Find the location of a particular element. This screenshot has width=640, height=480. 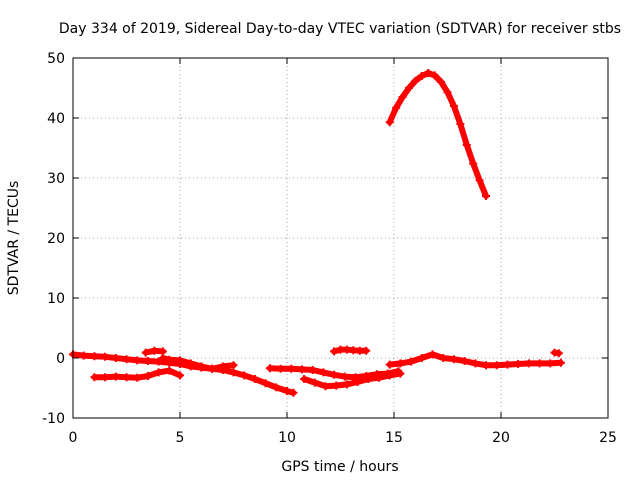

y-tick-label: 30 is located at coordinates (56, 179).